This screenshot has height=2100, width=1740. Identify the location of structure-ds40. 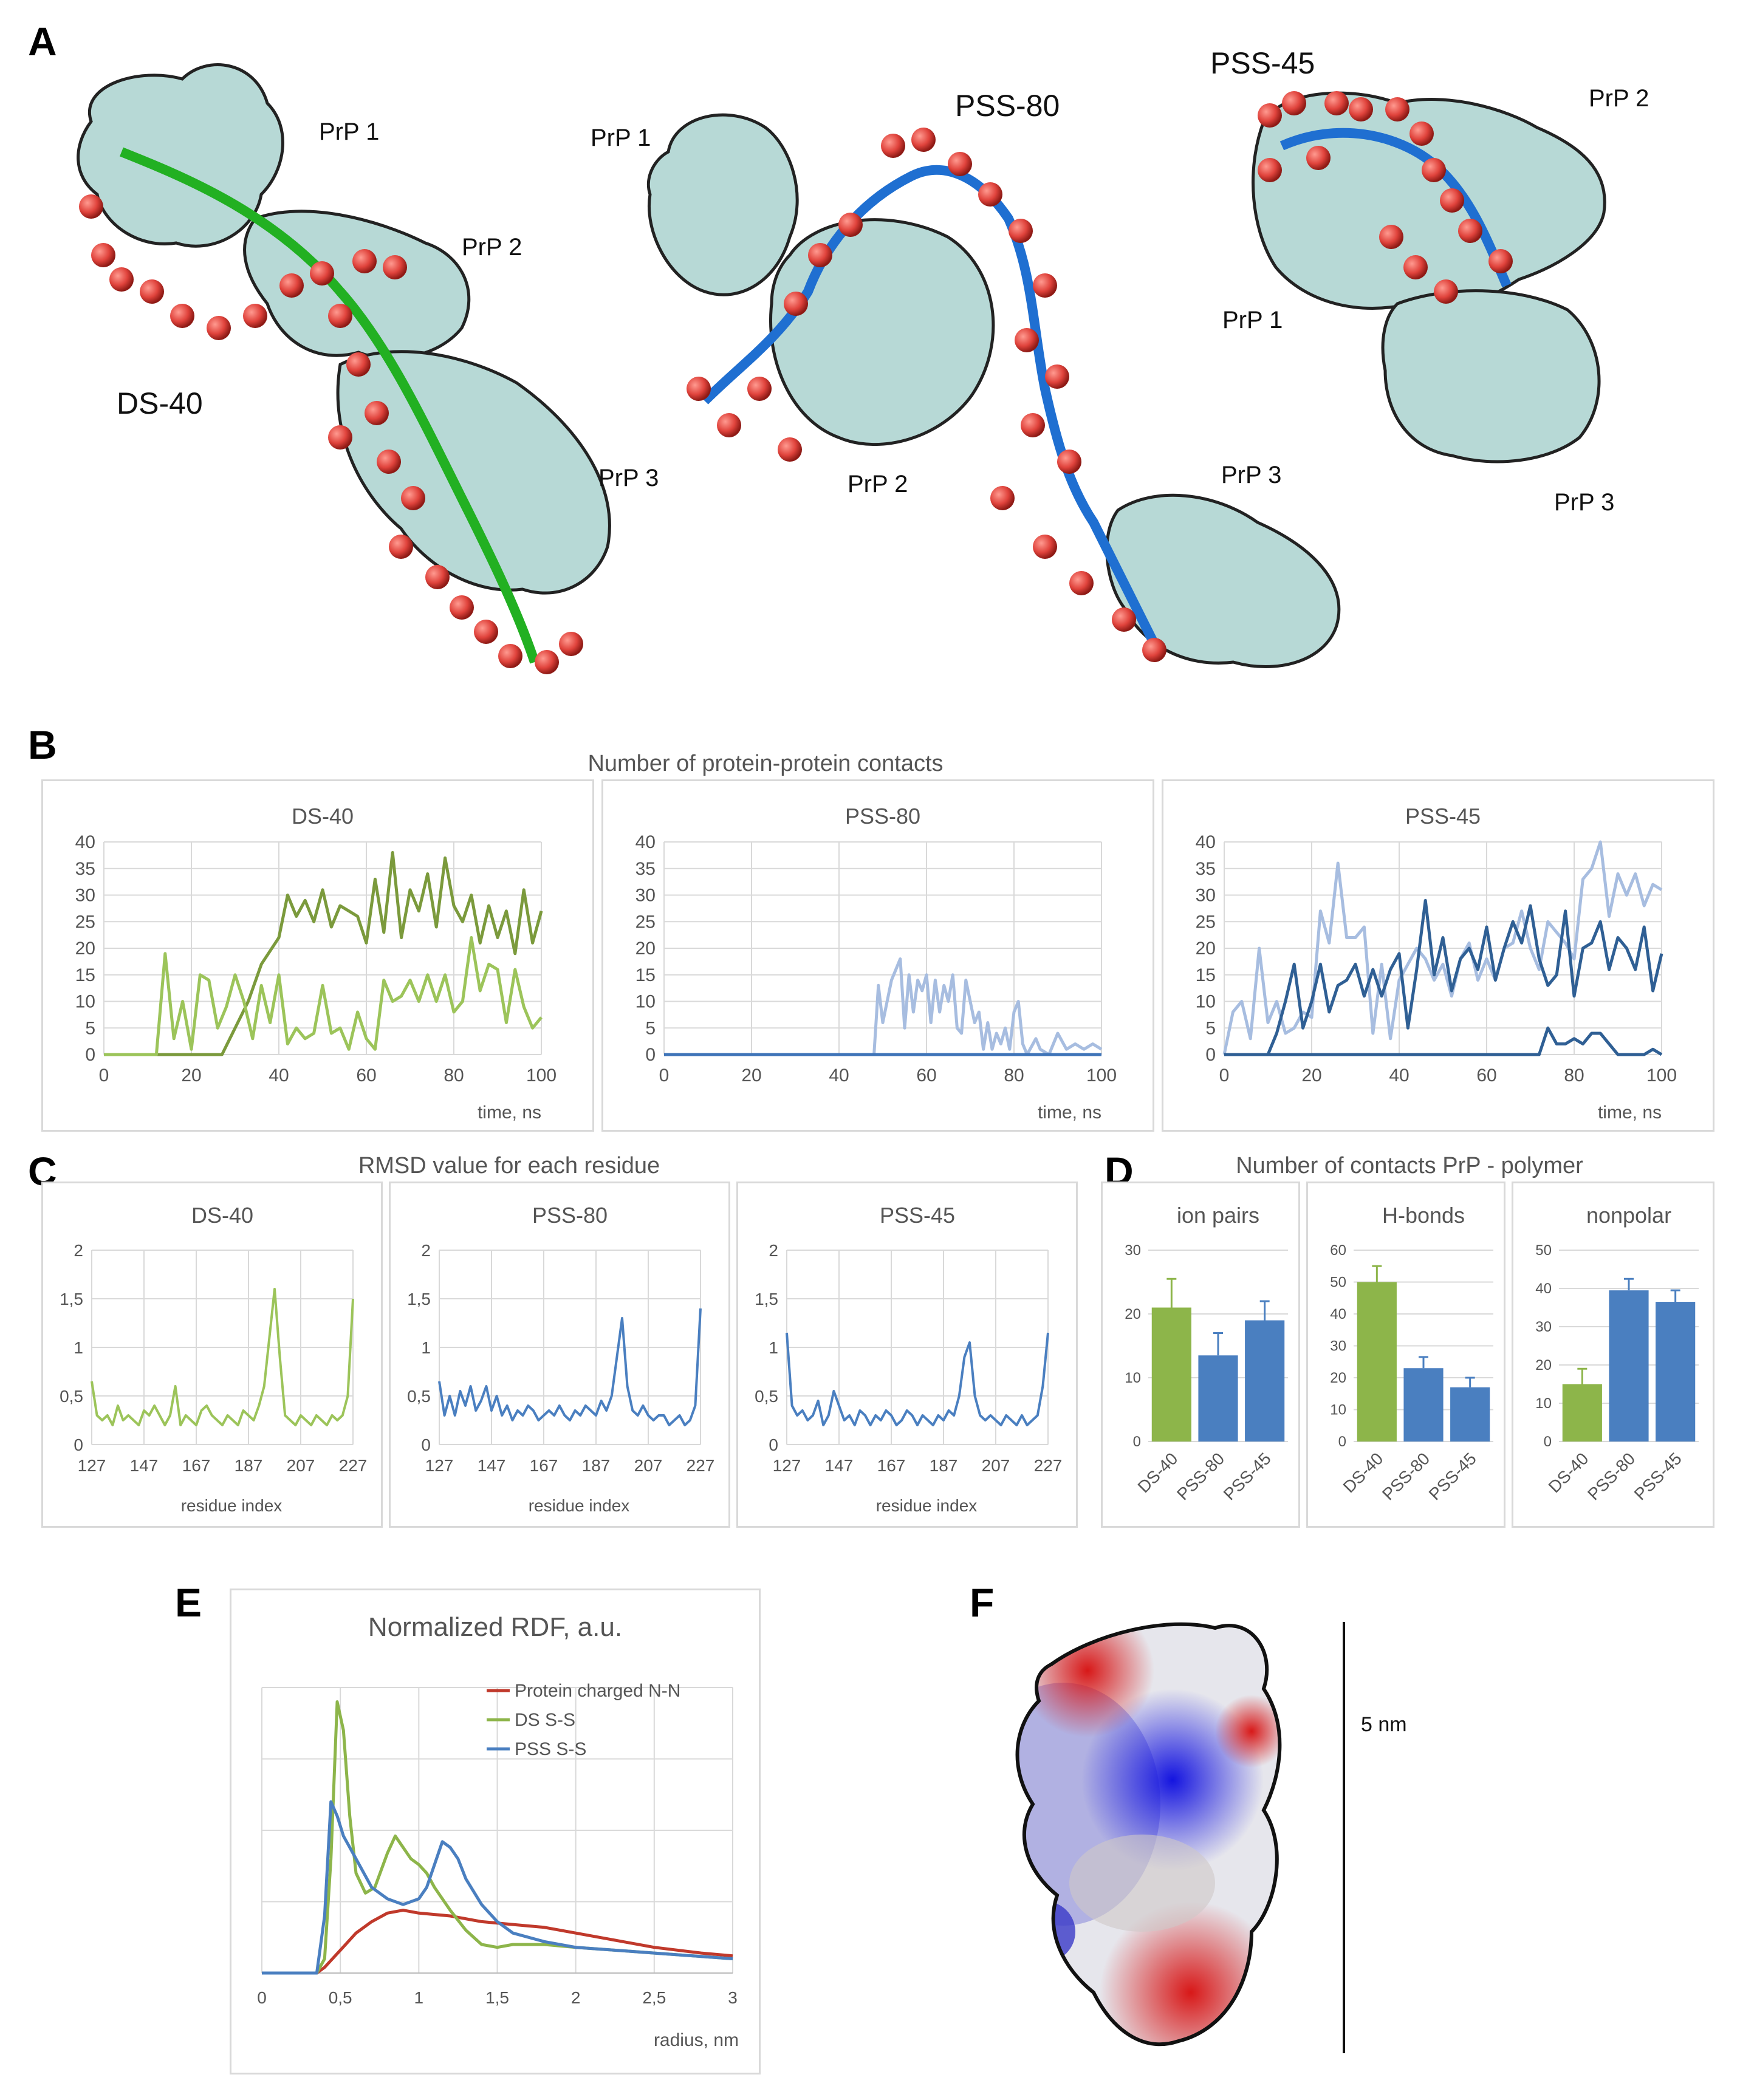
(344, 368).